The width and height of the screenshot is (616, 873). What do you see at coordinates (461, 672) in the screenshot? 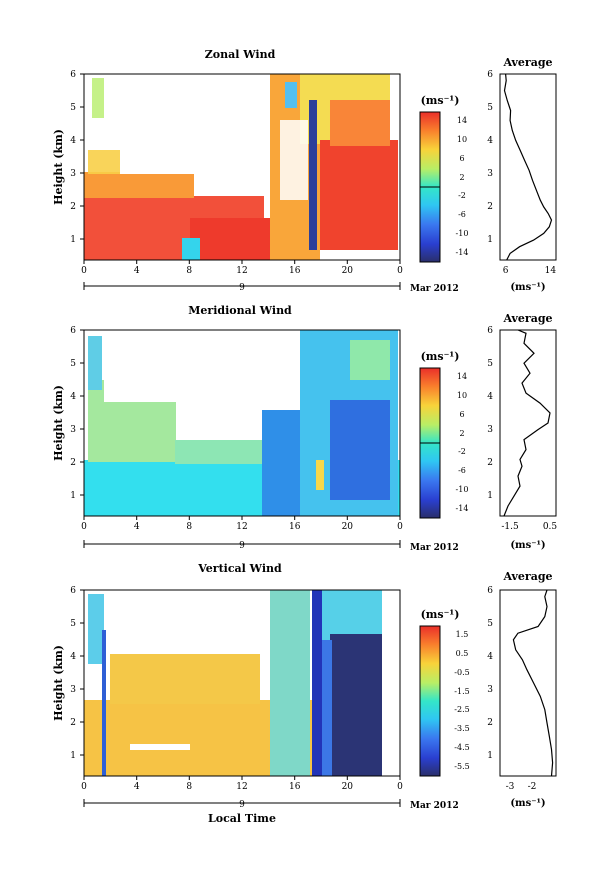
I see `colorbar-tick: -0.5` at bounding box center [461, 672].